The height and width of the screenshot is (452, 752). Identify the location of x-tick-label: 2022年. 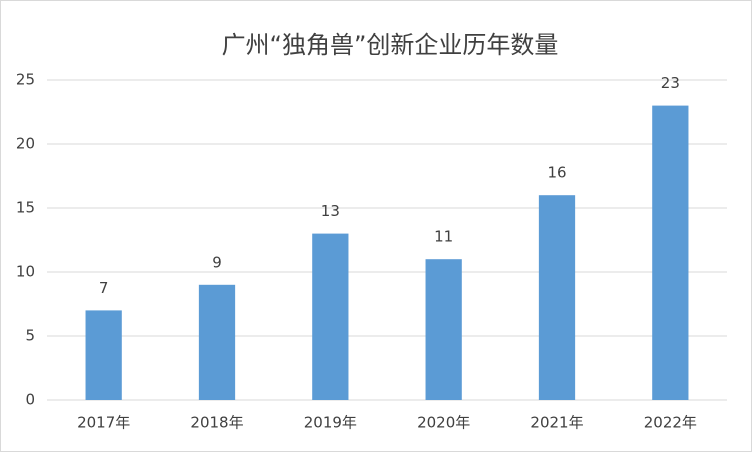
(670, 423).